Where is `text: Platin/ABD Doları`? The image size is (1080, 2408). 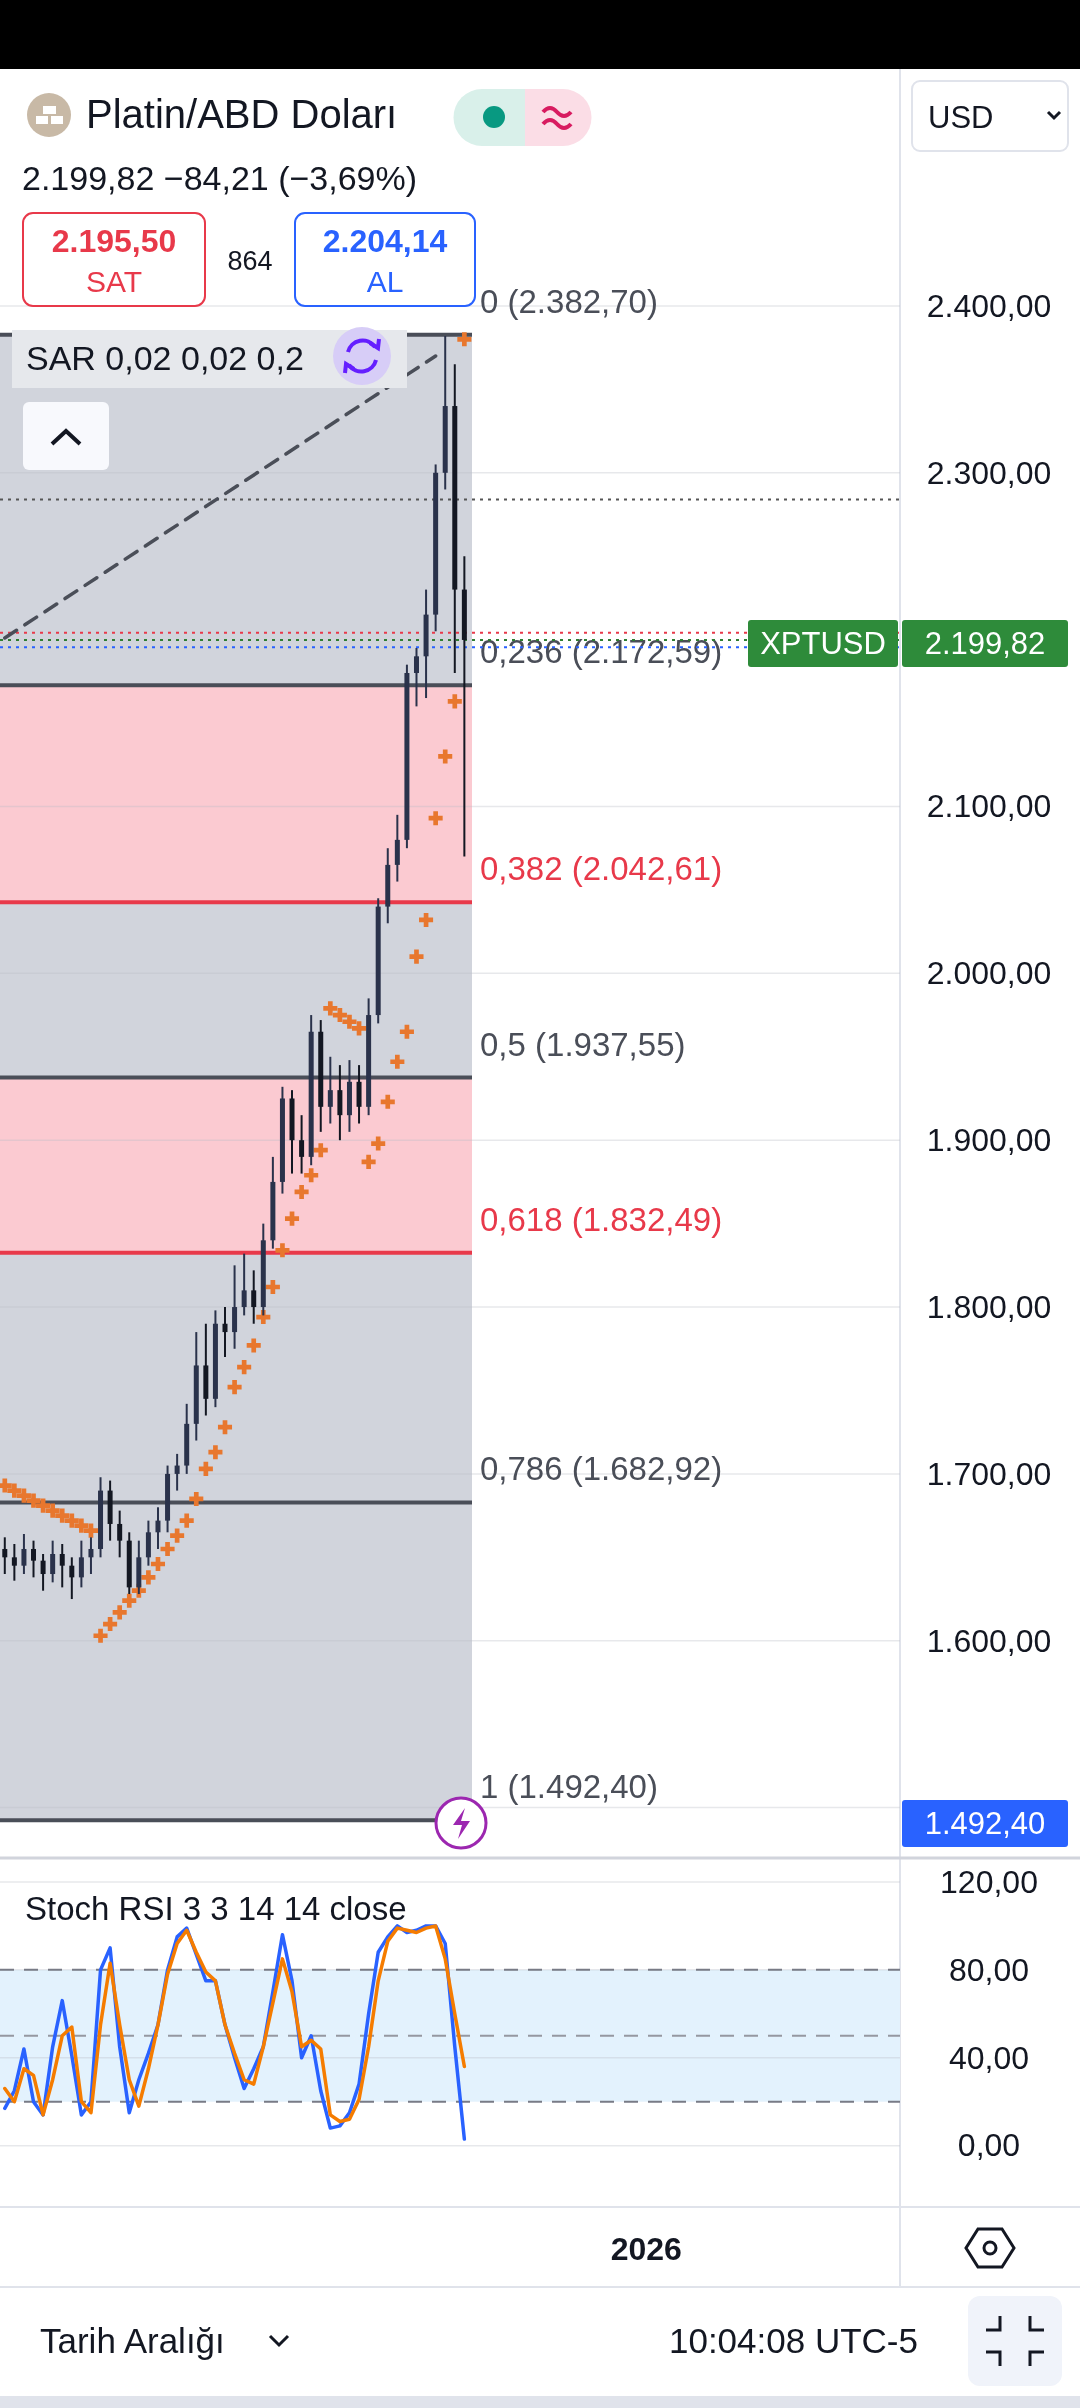
text: Platin/ABD Doları is located at coordinates (242, 114).